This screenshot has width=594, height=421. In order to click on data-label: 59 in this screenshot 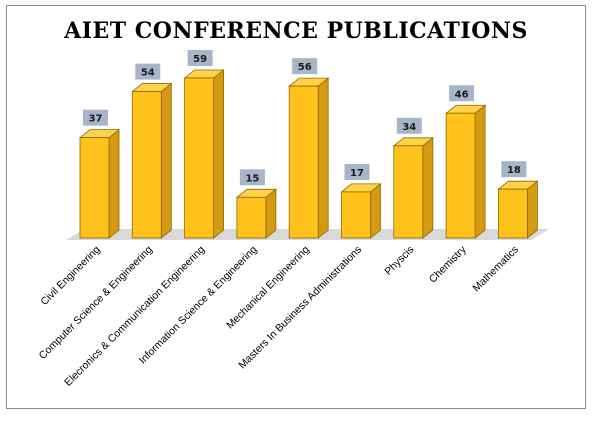, I will do `click(200, 58)`.